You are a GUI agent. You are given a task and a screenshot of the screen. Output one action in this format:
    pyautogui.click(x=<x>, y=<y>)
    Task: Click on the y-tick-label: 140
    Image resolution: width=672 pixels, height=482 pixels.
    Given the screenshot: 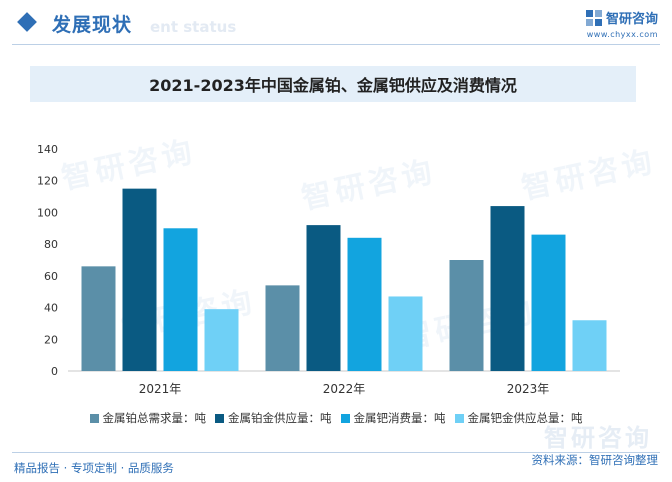 What is the action you would take?
    pyautogui.click(x=47, y=149)
    